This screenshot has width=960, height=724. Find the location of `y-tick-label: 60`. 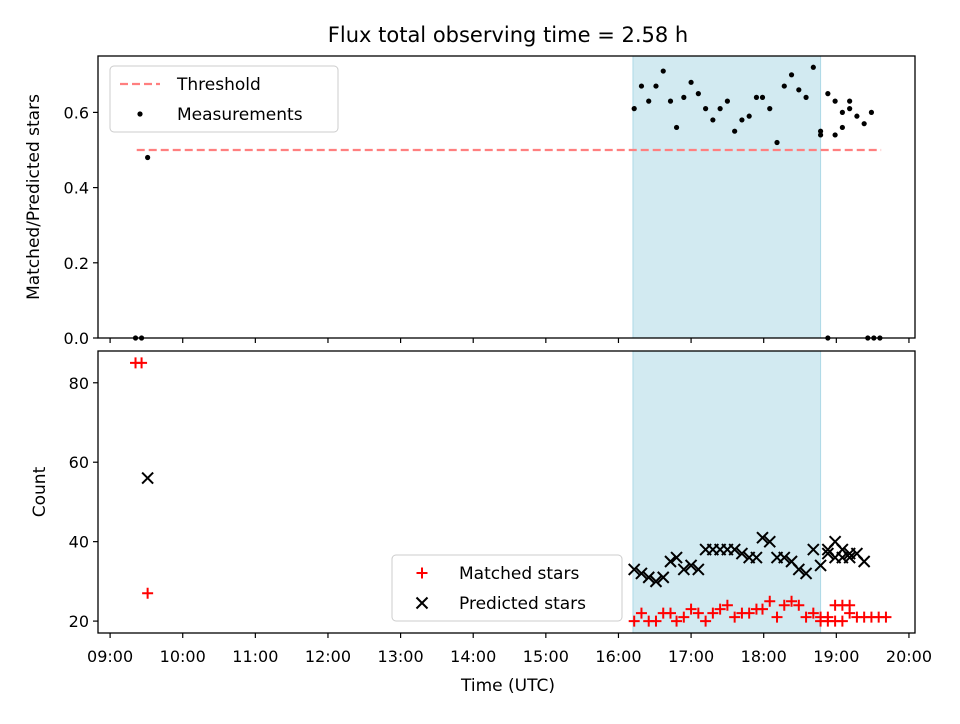

y-tick-label: 60 is located at coordinates (79, 462).